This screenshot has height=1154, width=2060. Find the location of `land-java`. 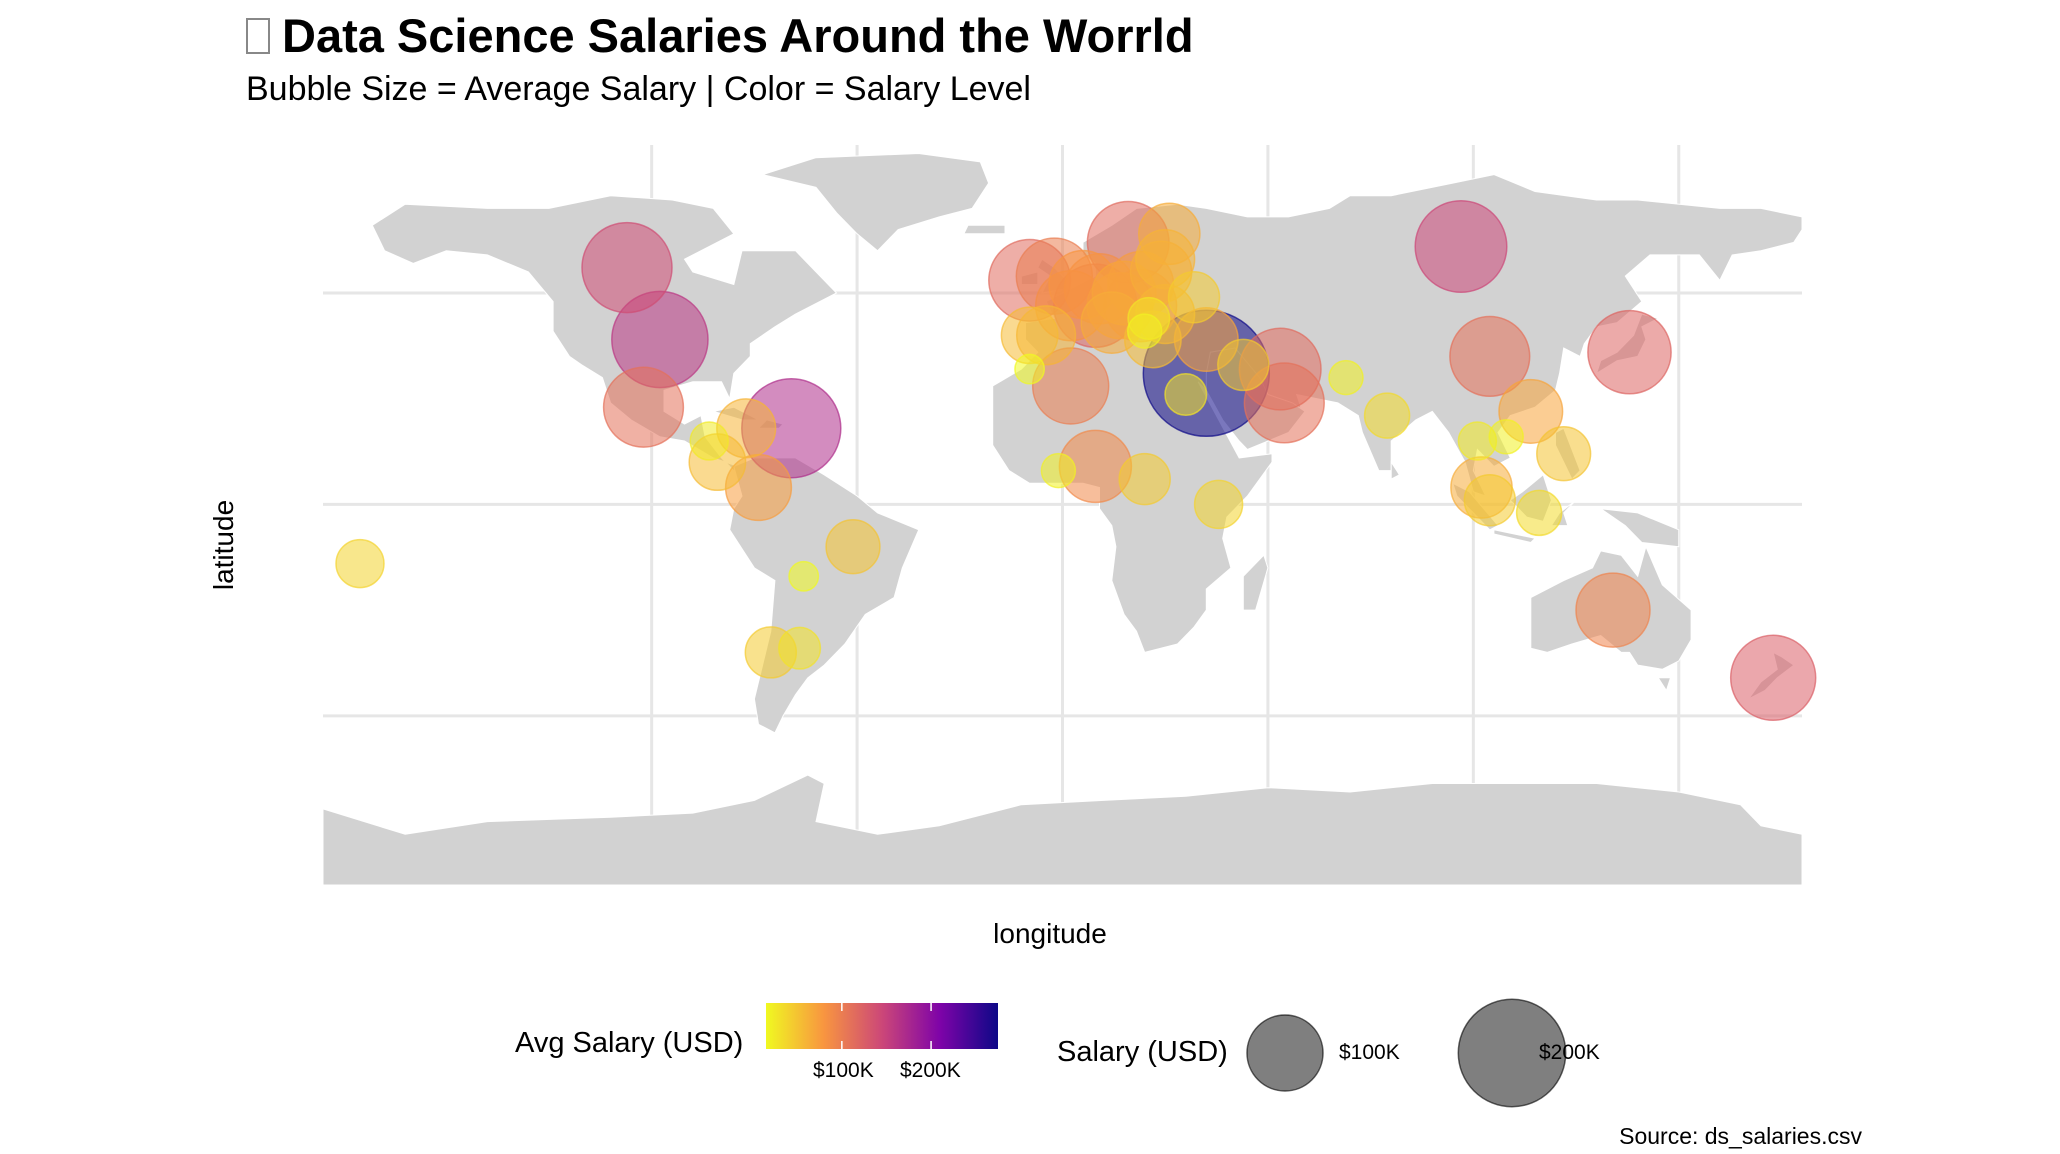

land-java is located at coordinates (1515, 536).